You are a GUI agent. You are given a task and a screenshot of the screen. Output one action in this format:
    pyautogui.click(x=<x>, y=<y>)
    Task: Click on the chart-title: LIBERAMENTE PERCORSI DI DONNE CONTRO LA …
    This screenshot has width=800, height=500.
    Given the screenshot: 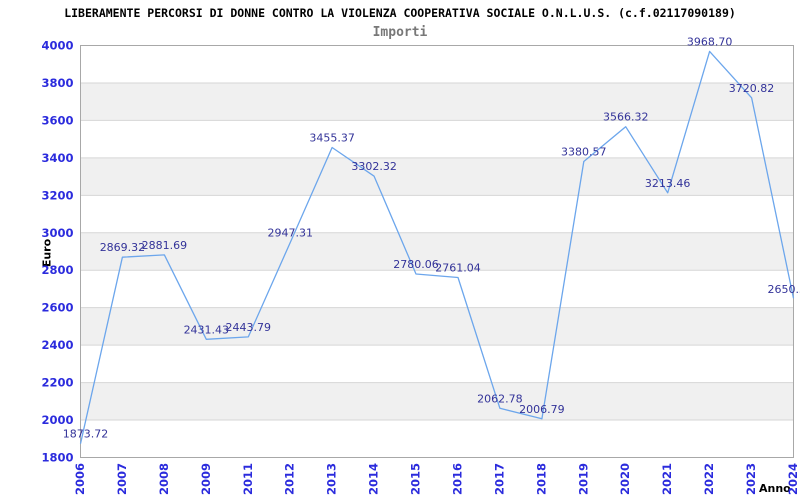 What is the action you would take?
    pyautogui.click(x=400, y=13)
    